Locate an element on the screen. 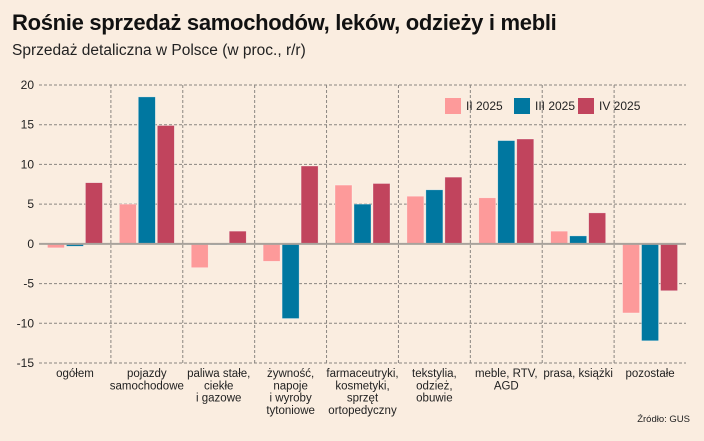 This screenshot has width=704, height=441. x-tick-label: pozostałe is located at coordinates (649, 374).